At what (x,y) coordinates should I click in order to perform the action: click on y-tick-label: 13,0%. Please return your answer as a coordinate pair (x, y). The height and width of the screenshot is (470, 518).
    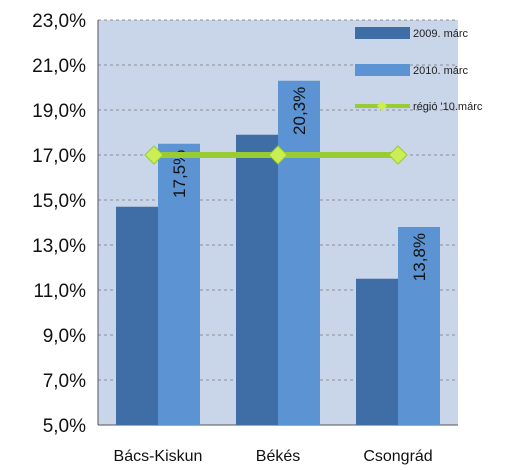
    Looking at the image, I should click on (59, 246).